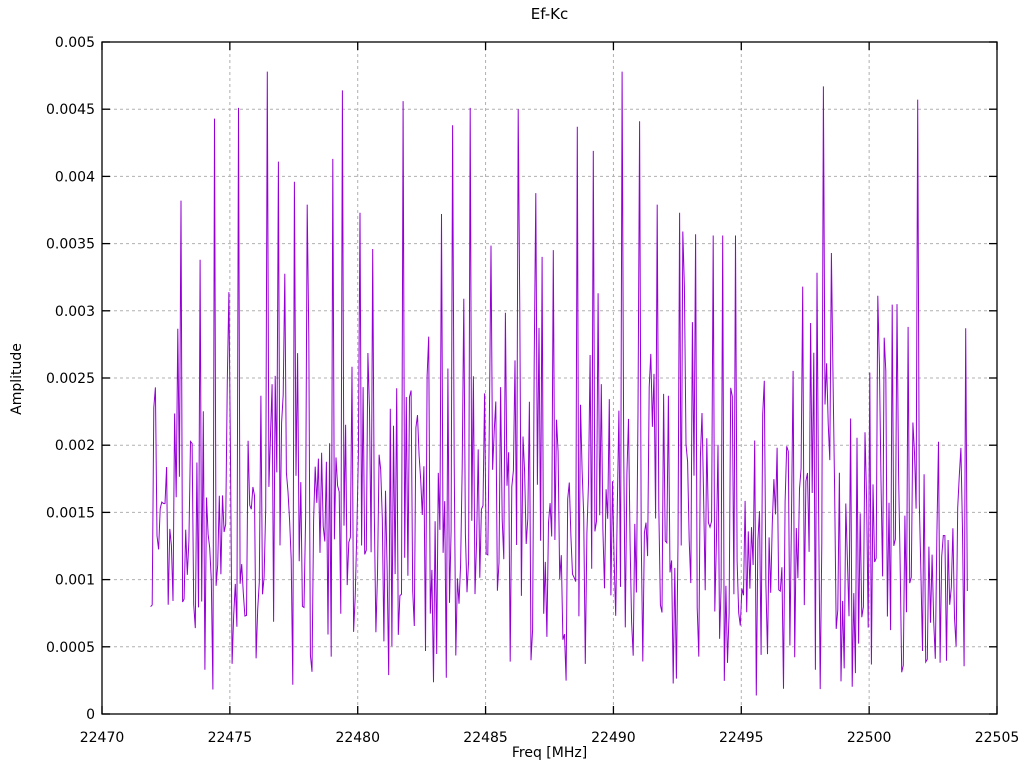  What do you see at coordinates (102, 738) in the screenshot?
I see `x-tick-label: 22470` at bounding box center [102, 738].